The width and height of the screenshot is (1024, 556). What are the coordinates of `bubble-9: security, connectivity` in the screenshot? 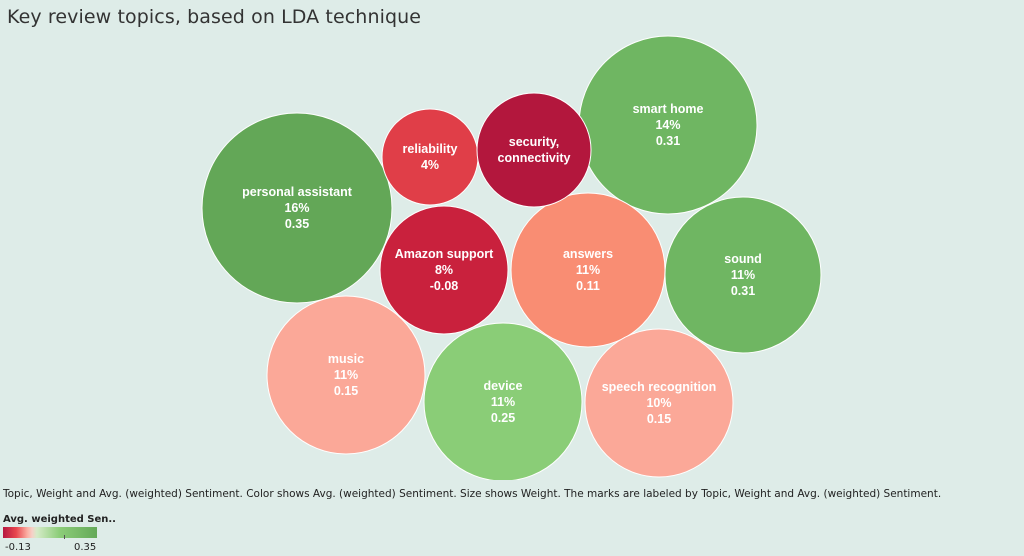 It's located at (534, 150).